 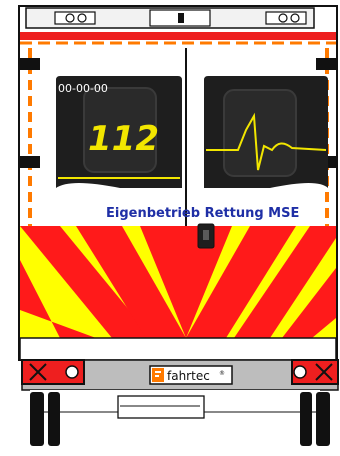 I want to click on wheels-right, so click(x=315, y=419).